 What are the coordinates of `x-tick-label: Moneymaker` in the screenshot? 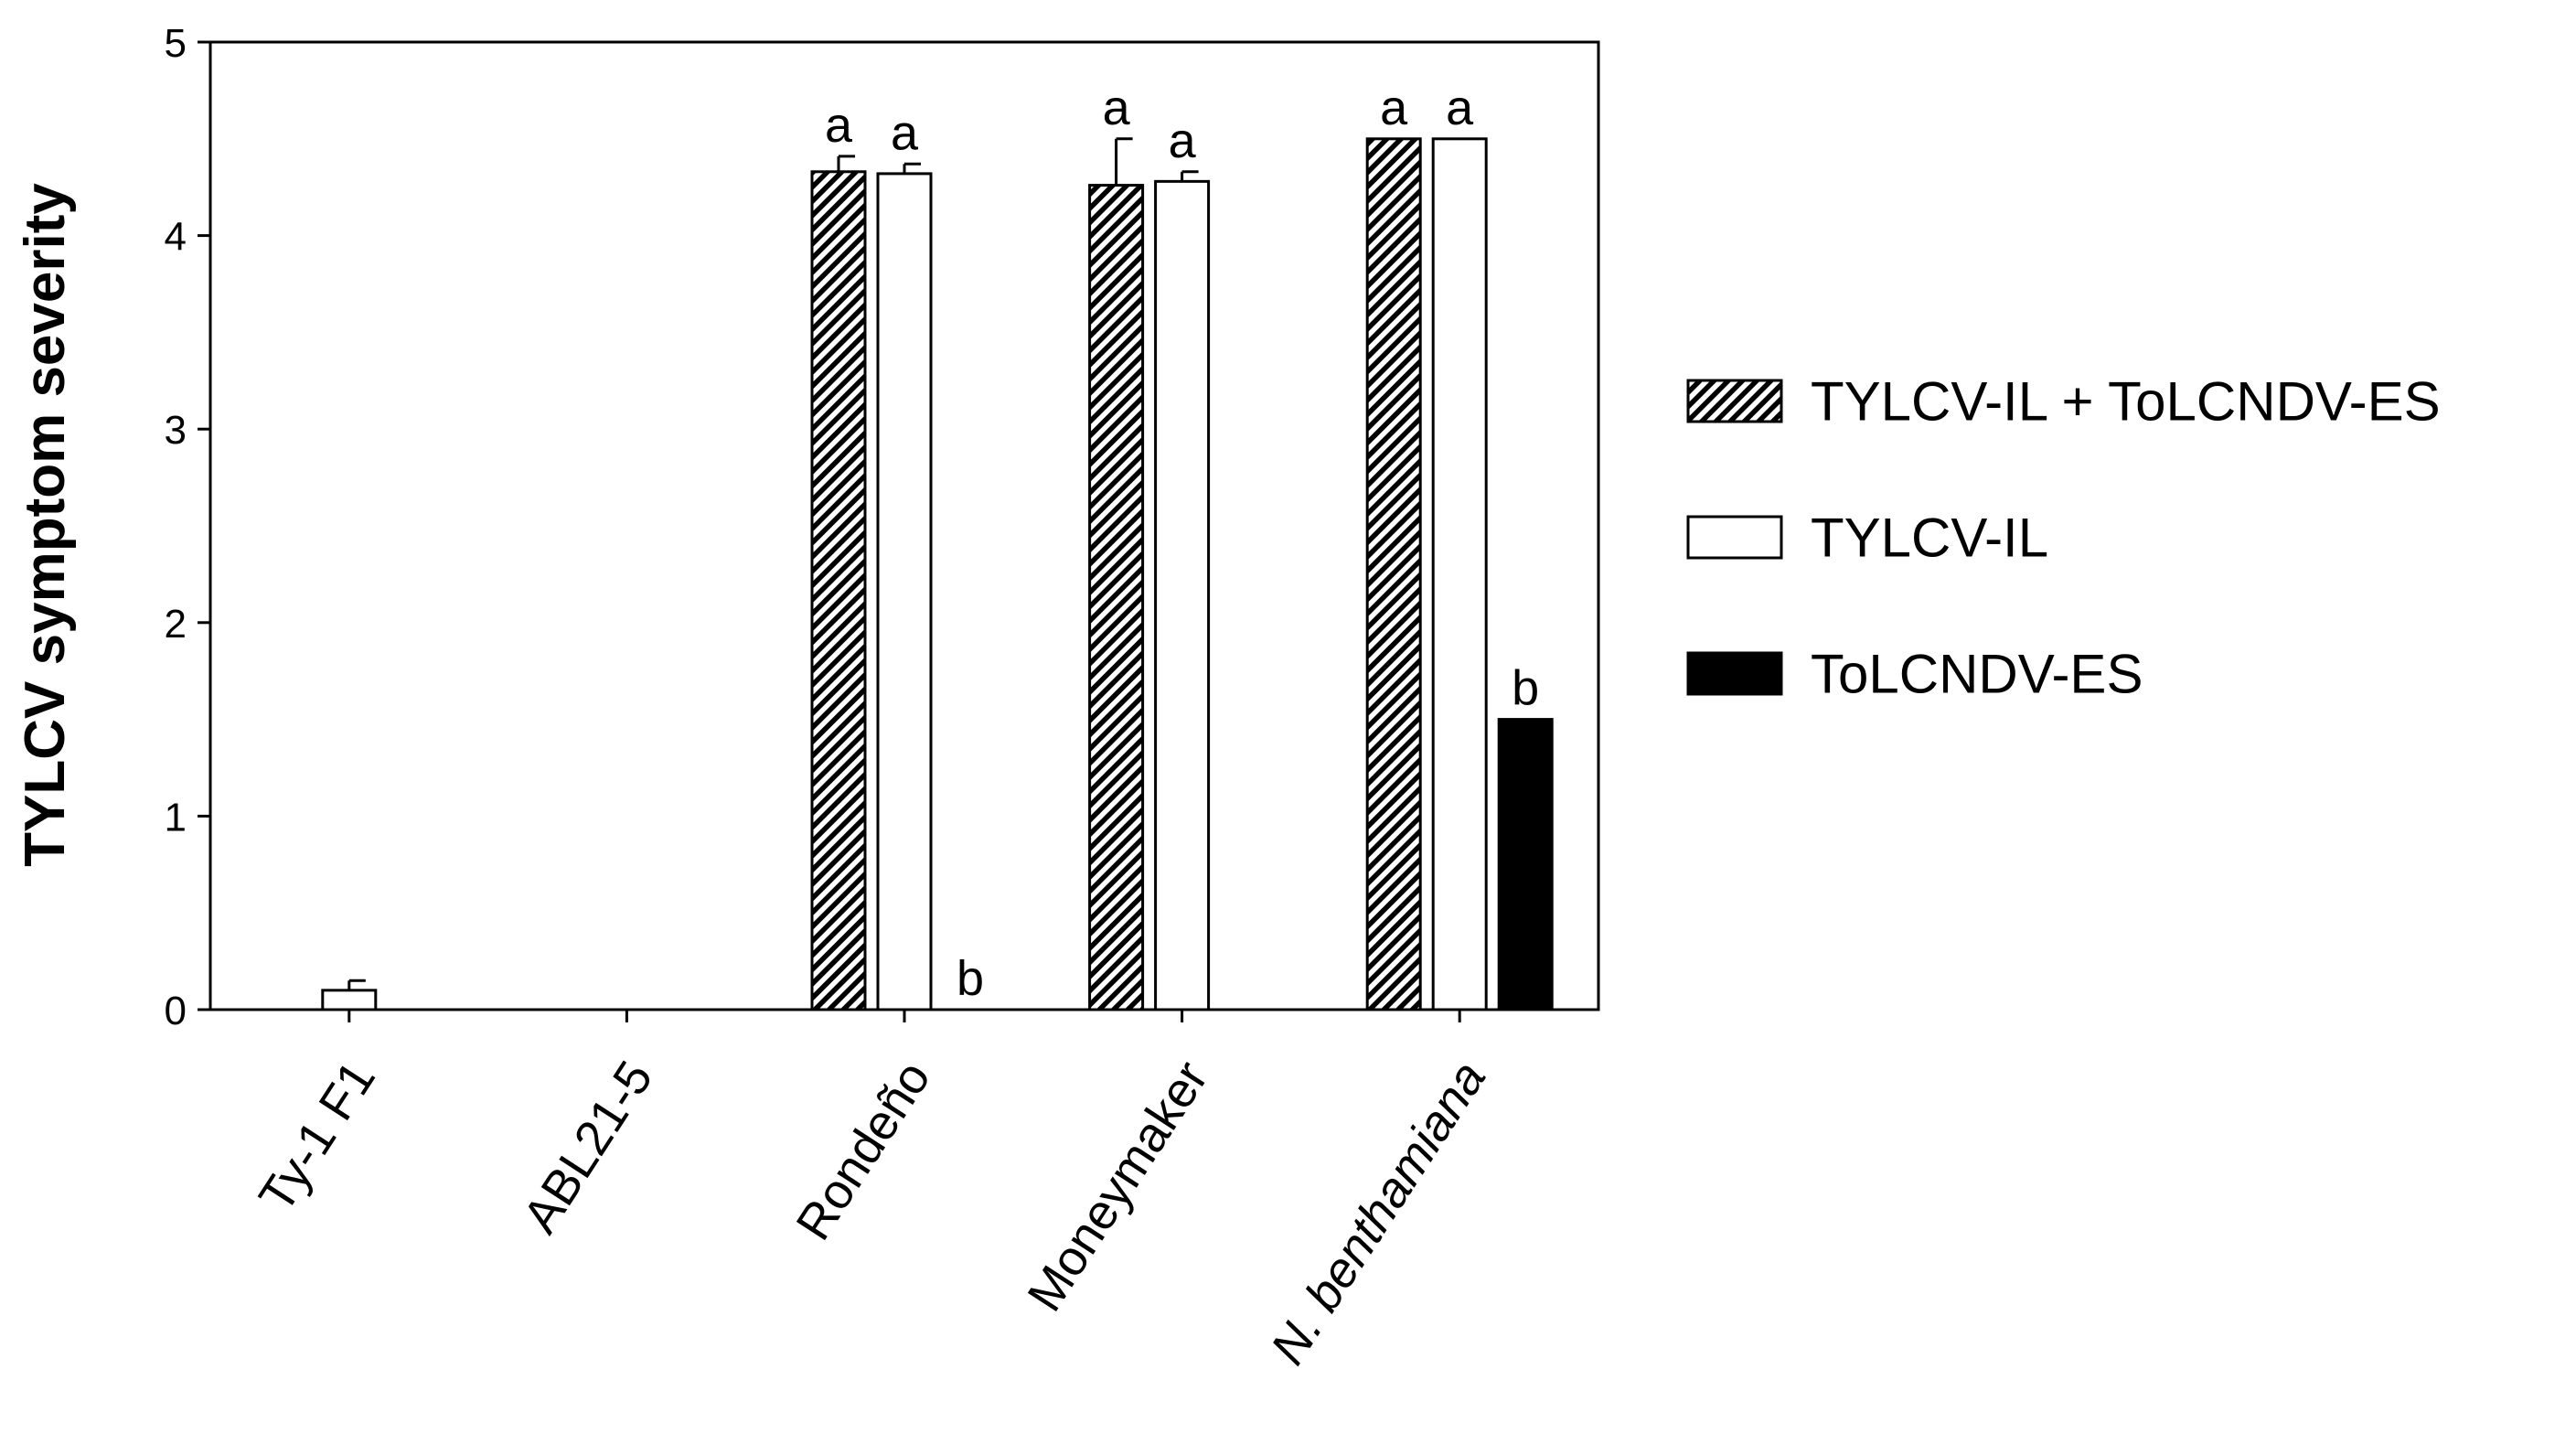 It's located at (1117, 1186).